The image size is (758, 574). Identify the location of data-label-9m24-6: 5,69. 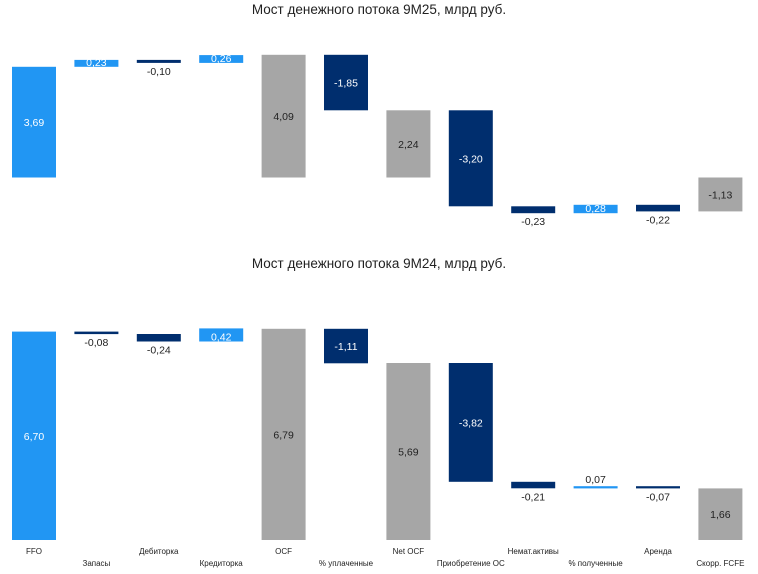
(408, 453).